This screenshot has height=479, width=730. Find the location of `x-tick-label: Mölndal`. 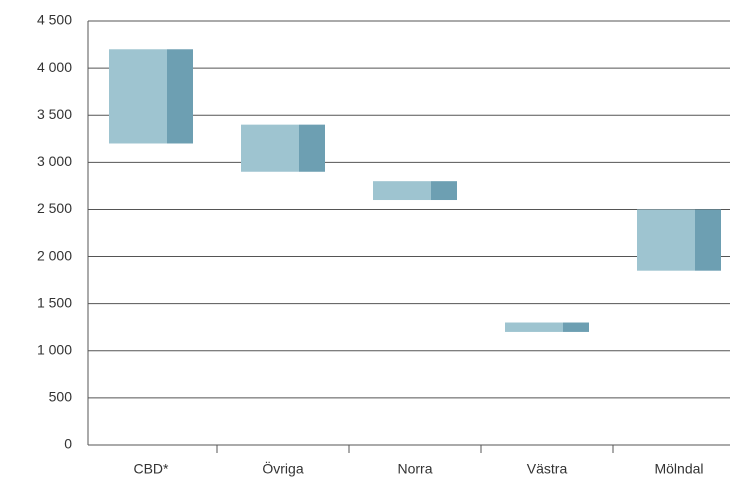

x-tick-label: Mölndal is located at coordinates (678, 469).